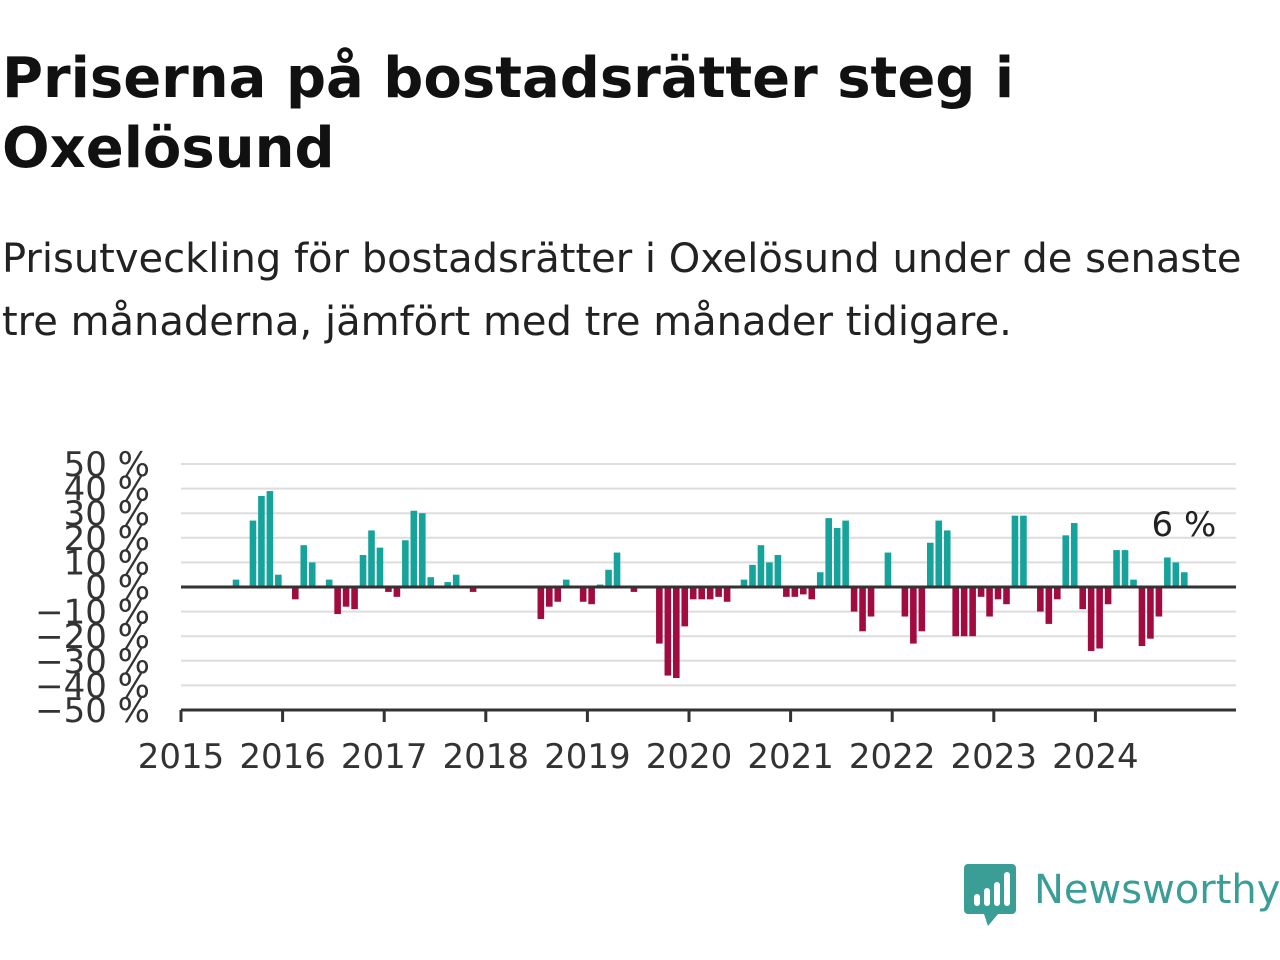 The height and width of the screenshot is (960, 1280). What do you see at coordinates (107, 465) in the screenshot?
I see `y-tick-label: 50 %` at bounding box center [107, 465].